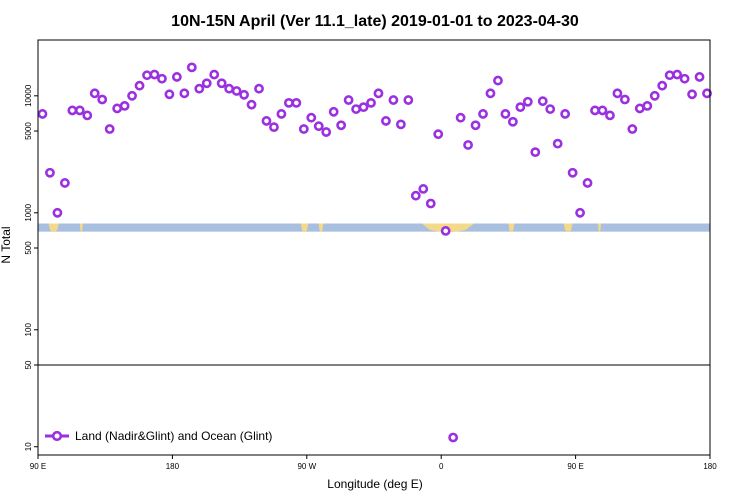 The width and height of the screenshot is (750, 500). What do you see at coordinates (374, 484) in the screenshot?
I see `x-axis-label: Longitude (deg E)` at bounding box center [374, 484].